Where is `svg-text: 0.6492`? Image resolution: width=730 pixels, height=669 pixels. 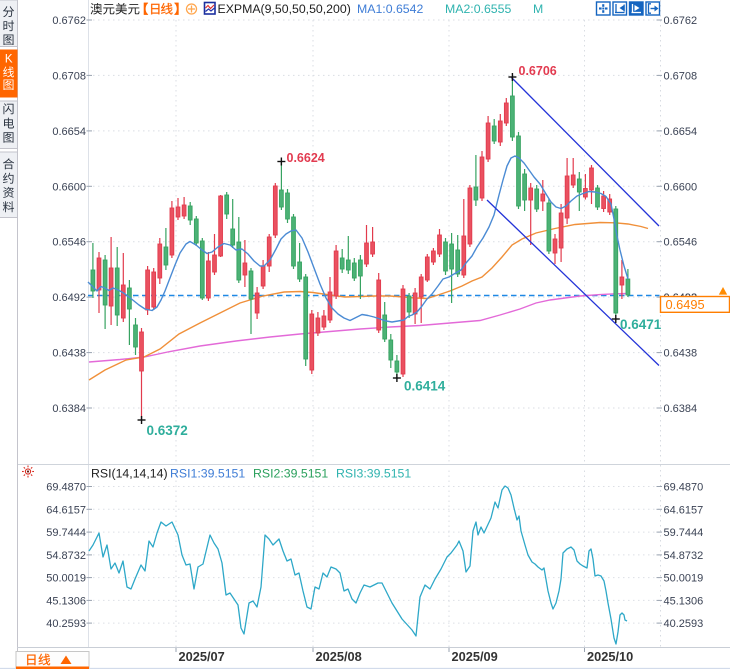 svg-text: 0.6492 is located at coordinates (69, 298).